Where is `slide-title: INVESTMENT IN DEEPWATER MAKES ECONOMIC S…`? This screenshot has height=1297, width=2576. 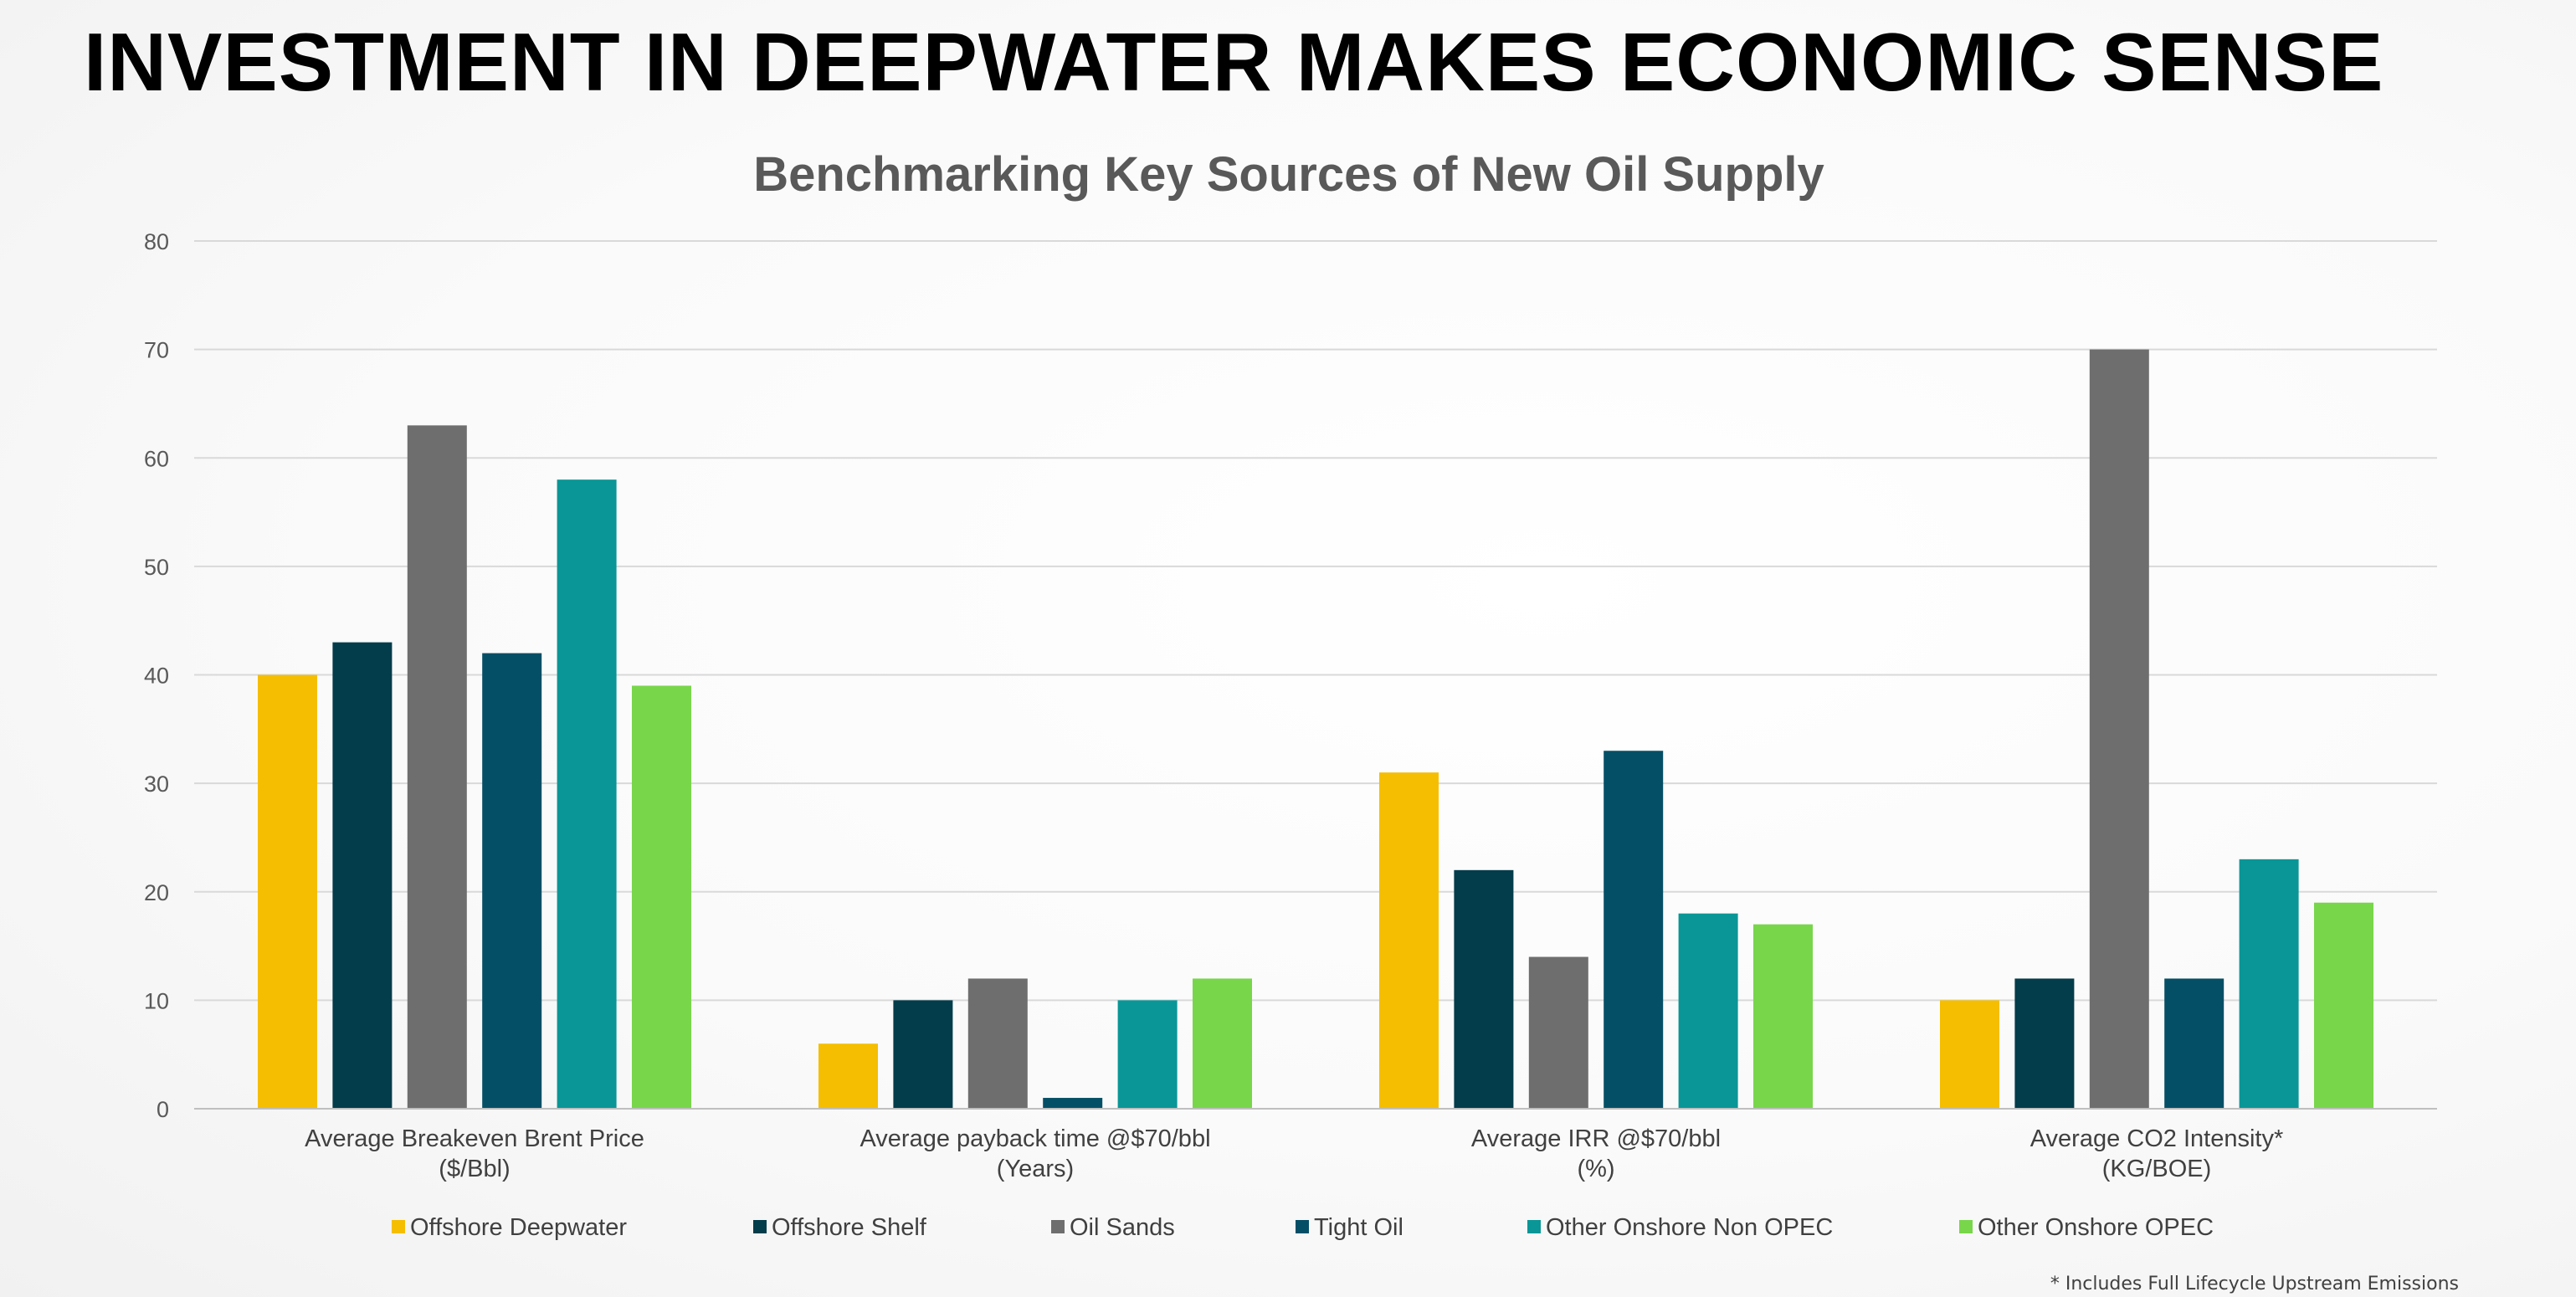 slide-title: INVESTMENT IN DEEPWATER MAKES ECONOMIC S… is located at coordinates (1234, 62).